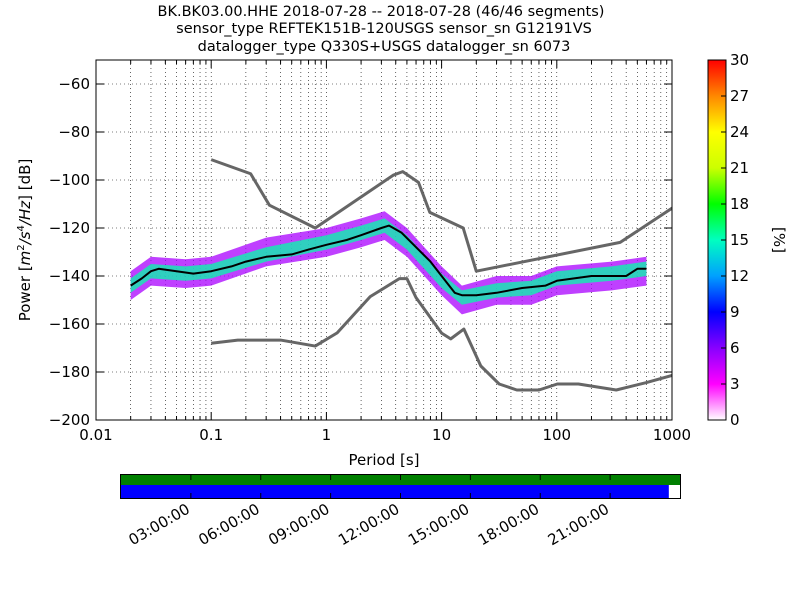 This screenshot has width=800, height=604. Describe the element at coordinates (74, 84) in the screenshot. I see `y-tick-label: −60` at that location.